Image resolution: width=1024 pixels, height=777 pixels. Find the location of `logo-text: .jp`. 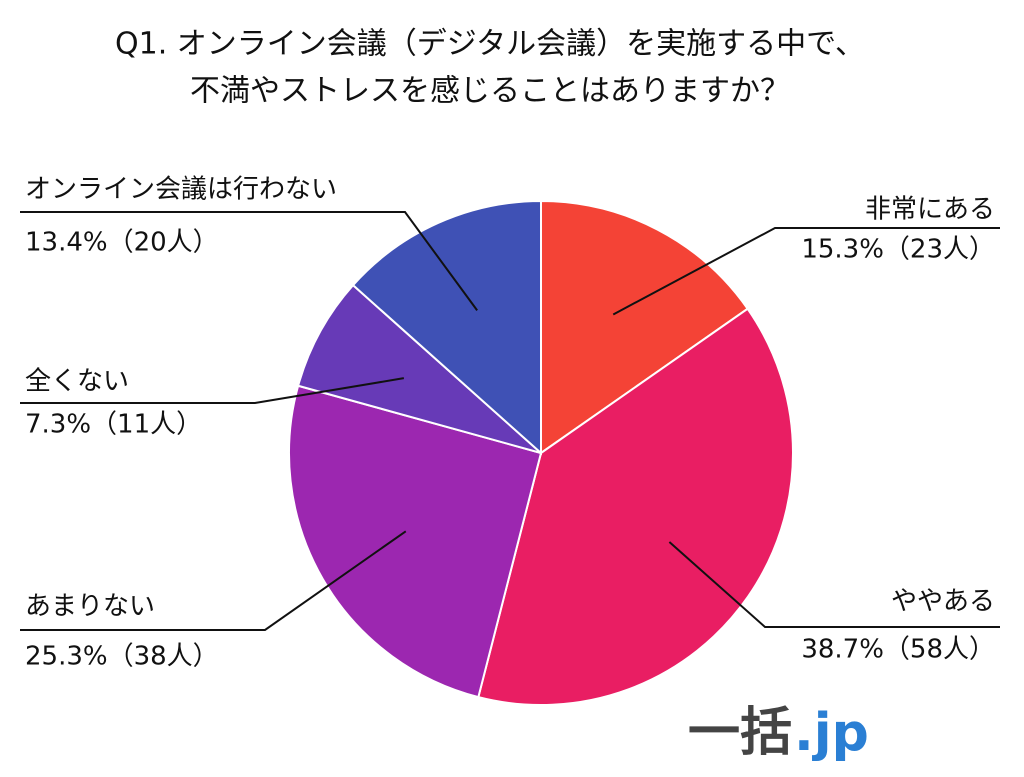

logo-text: .jp is located at coordinates (831, 733).